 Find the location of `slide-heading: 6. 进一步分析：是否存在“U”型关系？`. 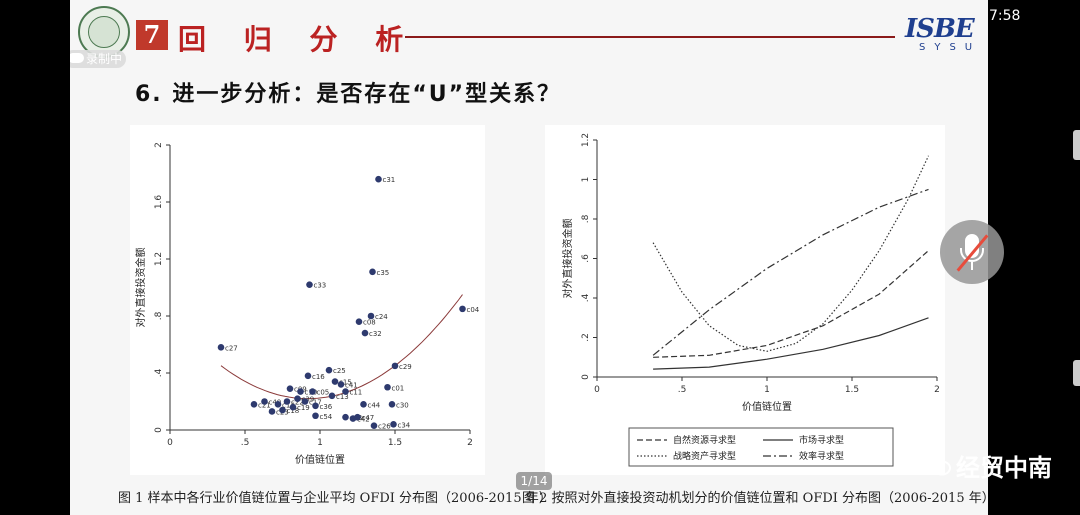

slide-heading: 6. 进一步分析：是否存在“U”型关系？ is located at coordinates (348, 94).